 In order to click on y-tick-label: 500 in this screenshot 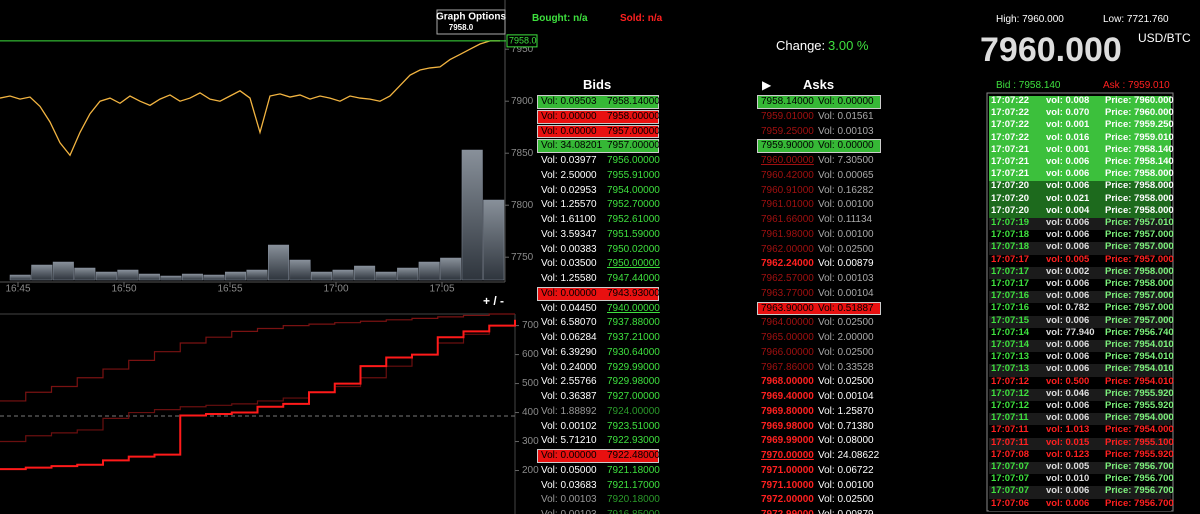, I will do `click(530, 383)`.